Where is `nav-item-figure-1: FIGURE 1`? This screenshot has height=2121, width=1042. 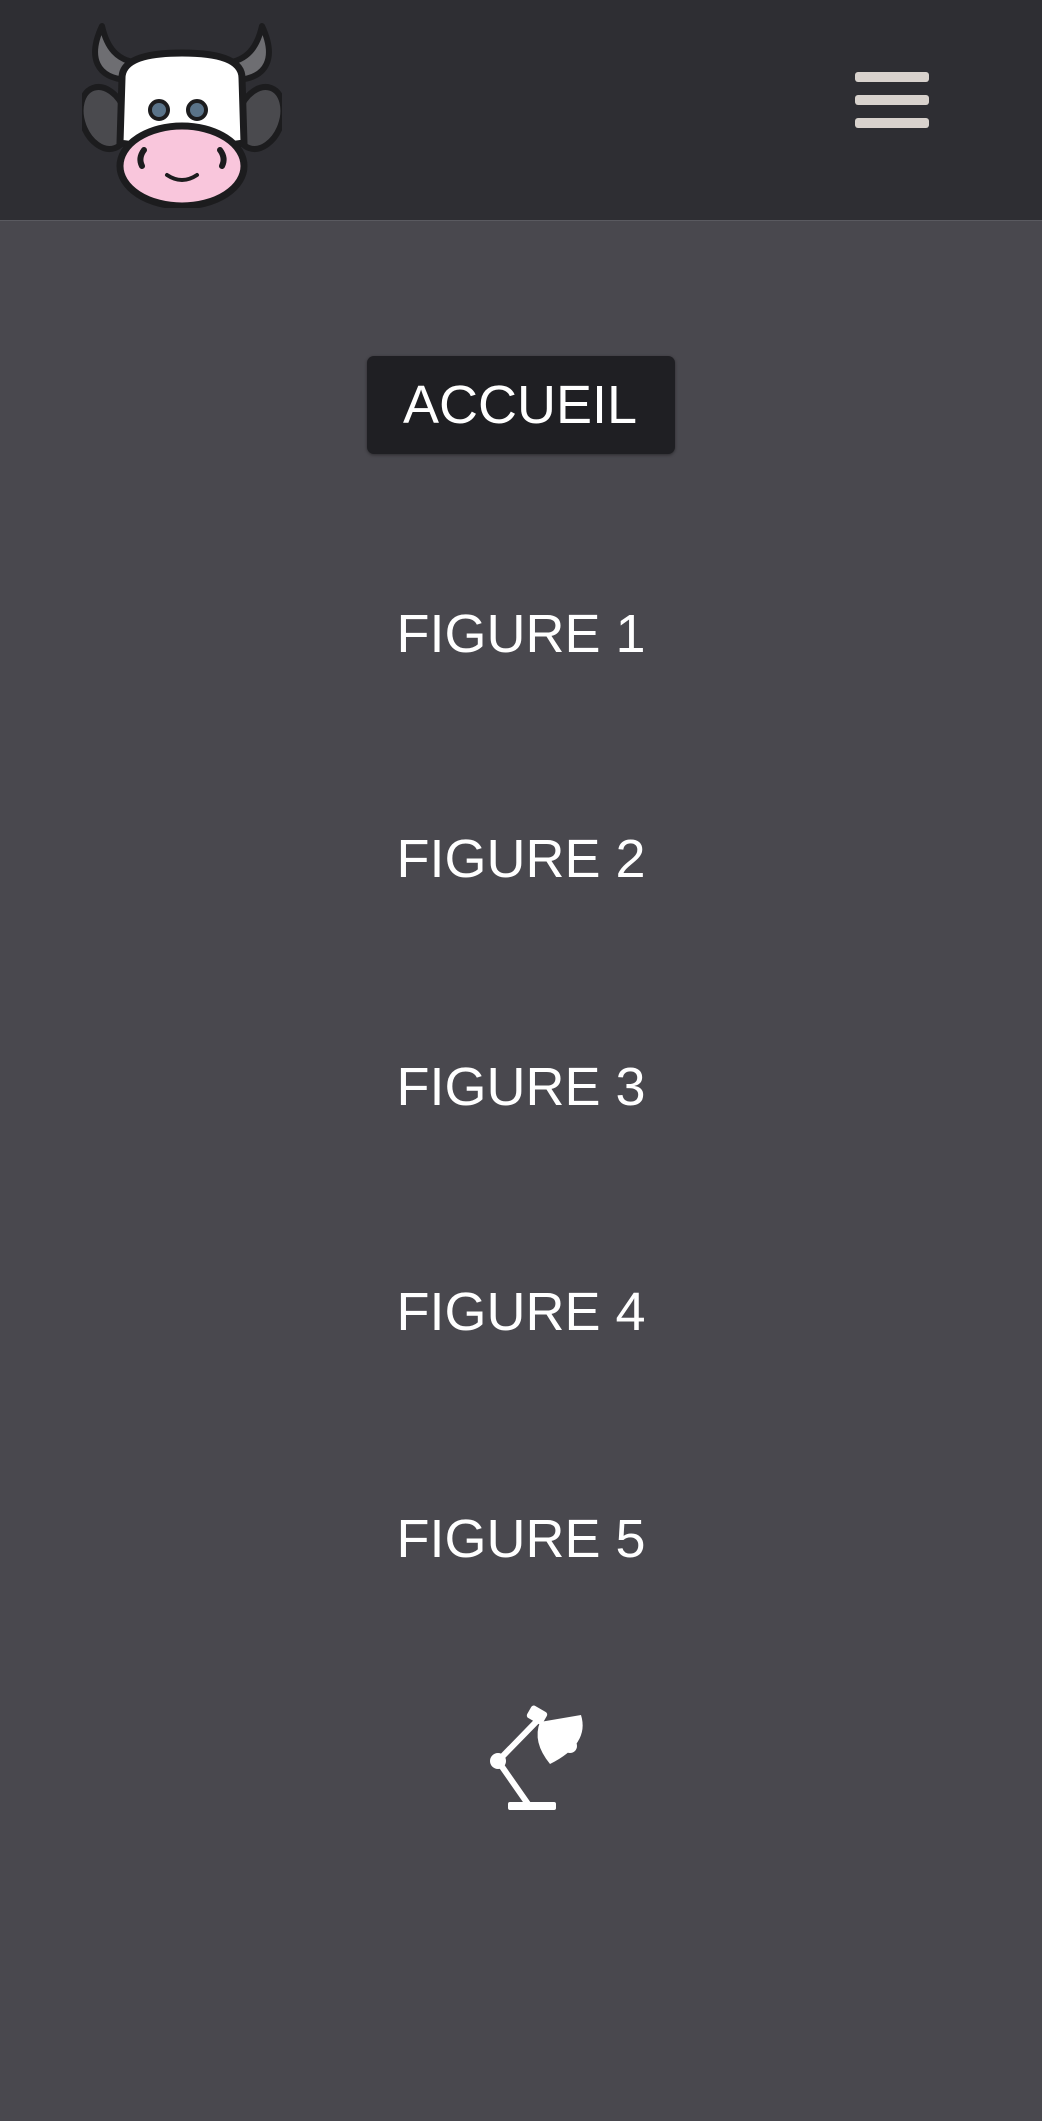 nav-item-figure-1: FIGURE 1 is located at coordinates (521, 634).